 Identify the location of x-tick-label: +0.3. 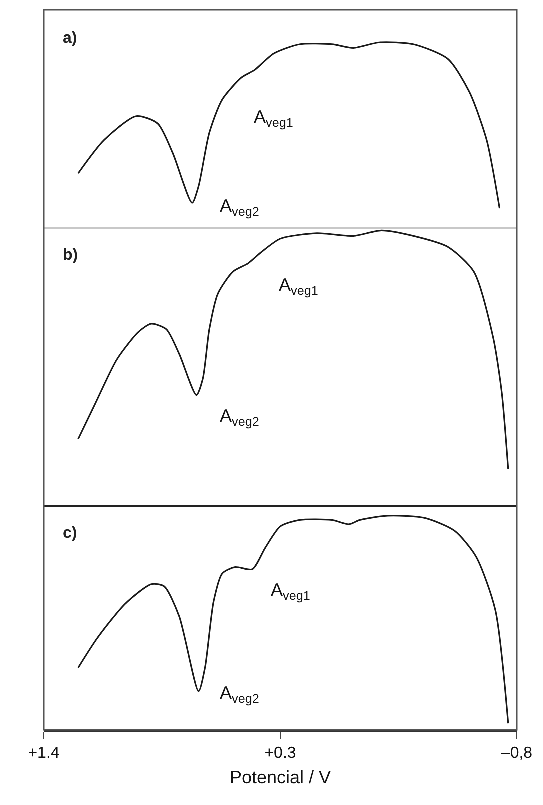
(280, 753).